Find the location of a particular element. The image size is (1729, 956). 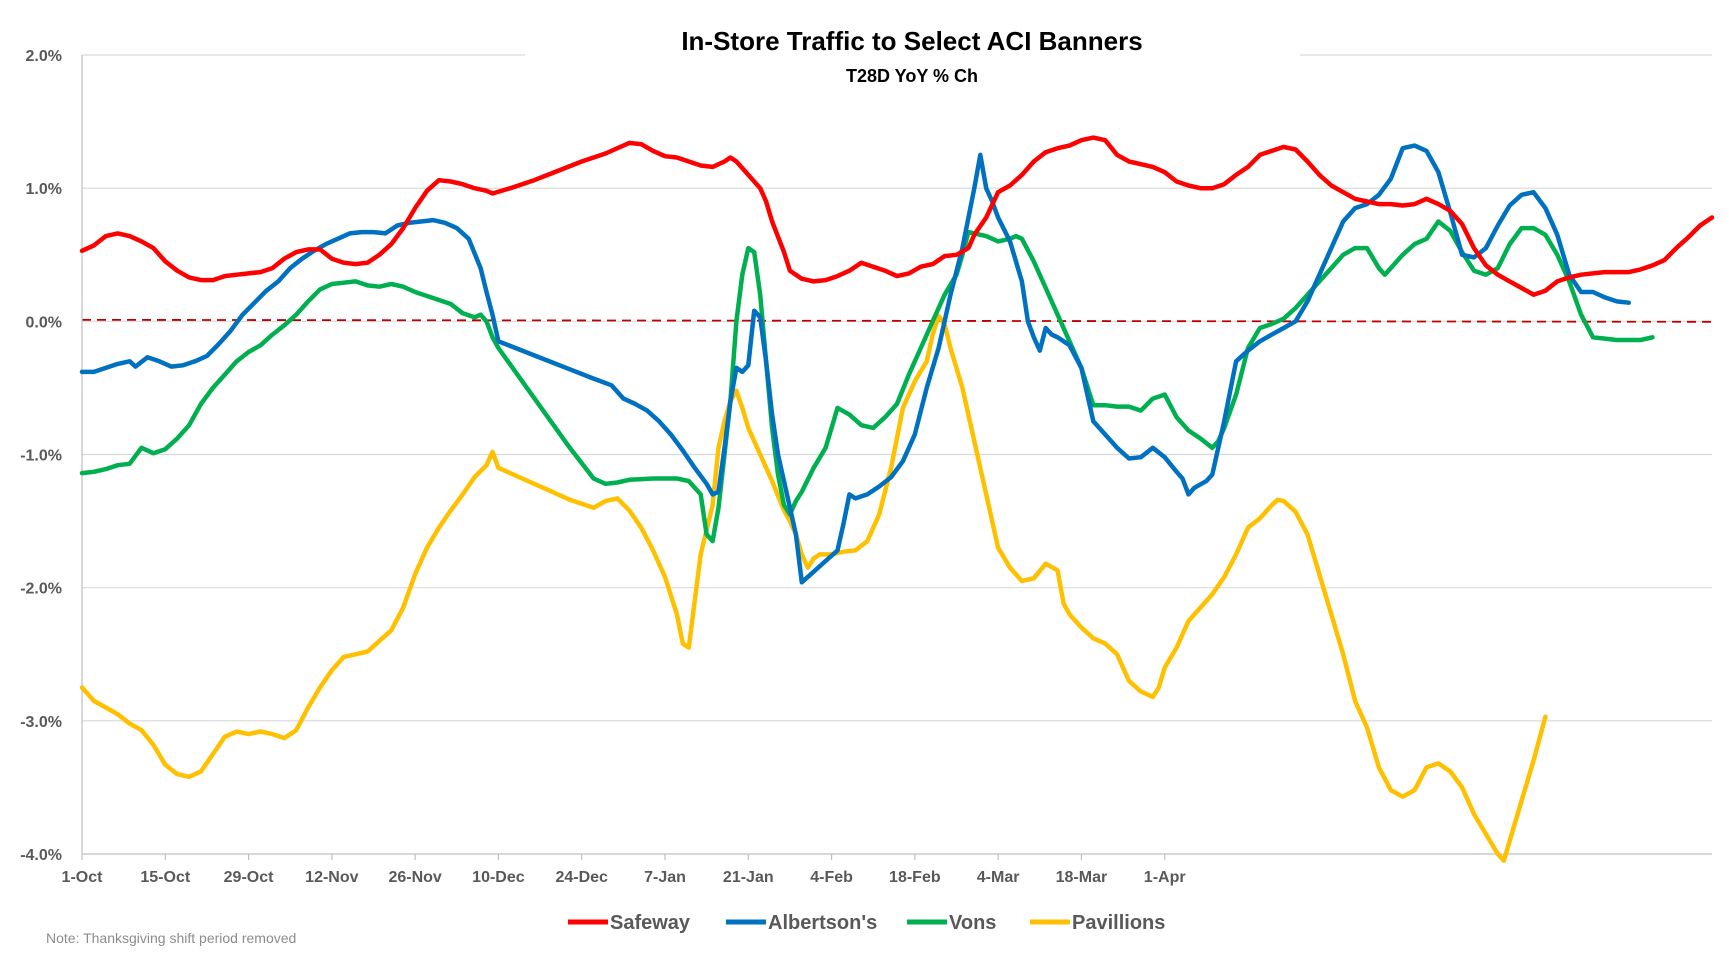

y-tick-label: 1.0% is located at coordinates (44, 189).